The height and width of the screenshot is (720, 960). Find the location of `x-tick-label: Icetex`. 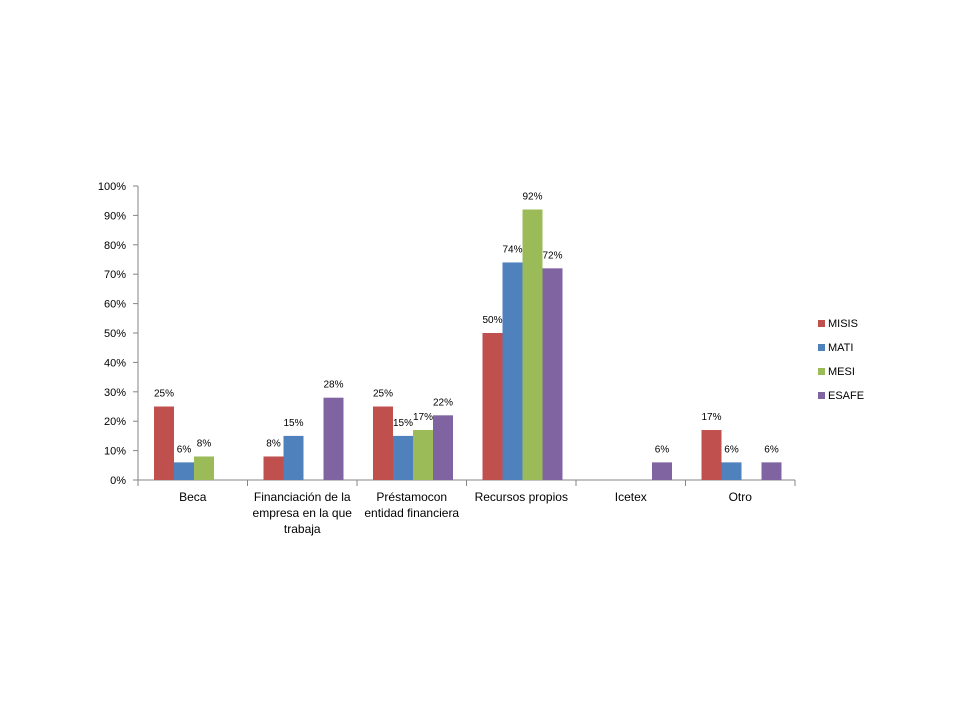

x-tick-label: Icetex is located at coordinates (631, 497).